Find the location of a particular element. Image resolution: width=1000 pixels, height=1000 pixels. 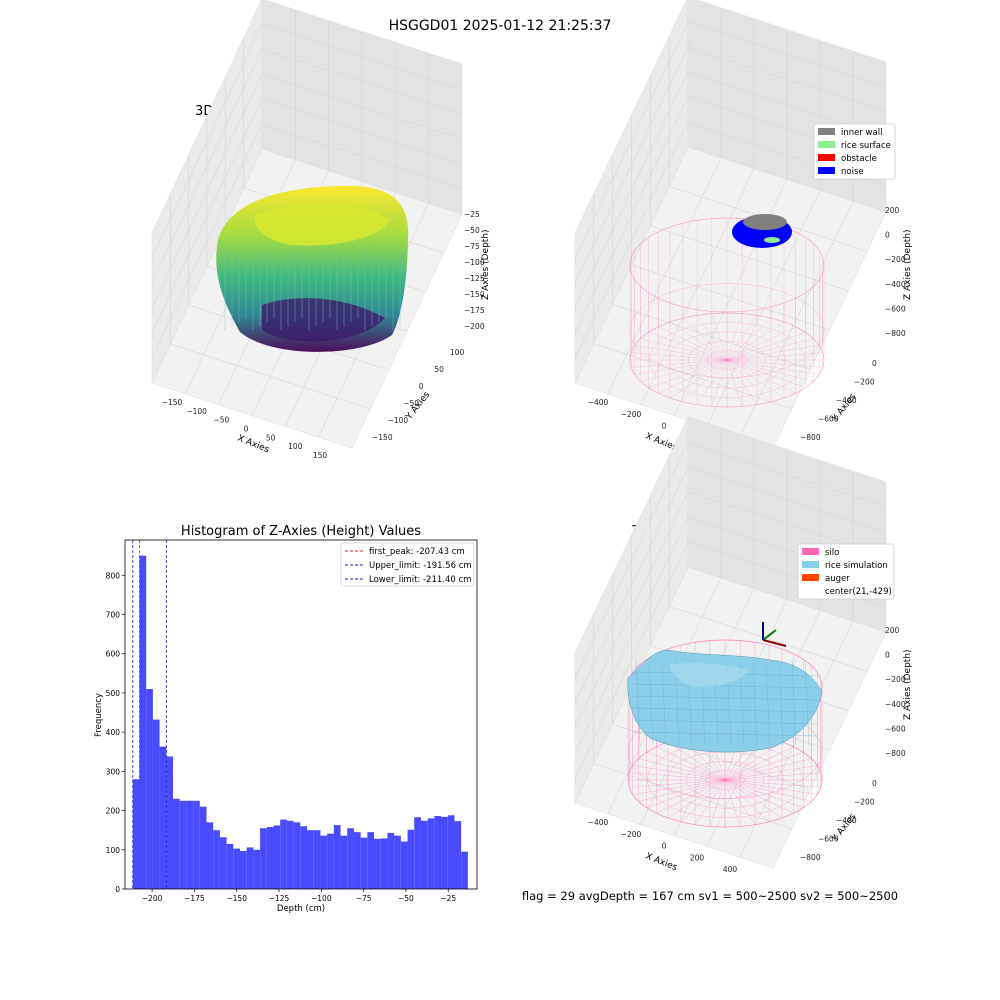

histogram-xtick-label-0: −200 is located at coordinates (152, 898).